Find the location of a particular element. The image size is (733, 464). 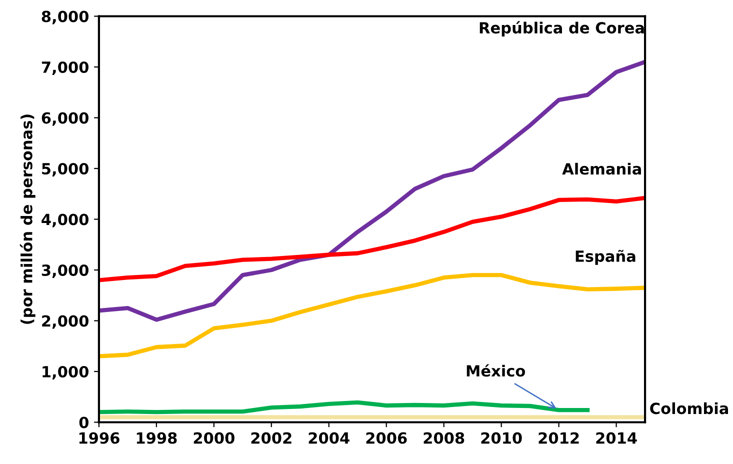

series-label: México is located at coordinates (496, 370).